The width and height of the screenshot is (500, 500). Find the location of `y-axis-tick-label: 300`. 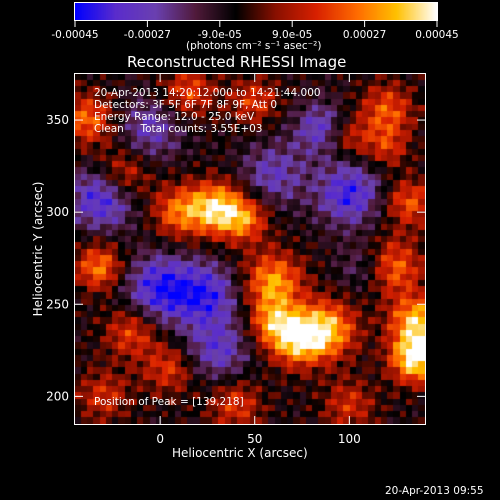

y-axis-tick-label: 300 is located at coordinates (57, 212).